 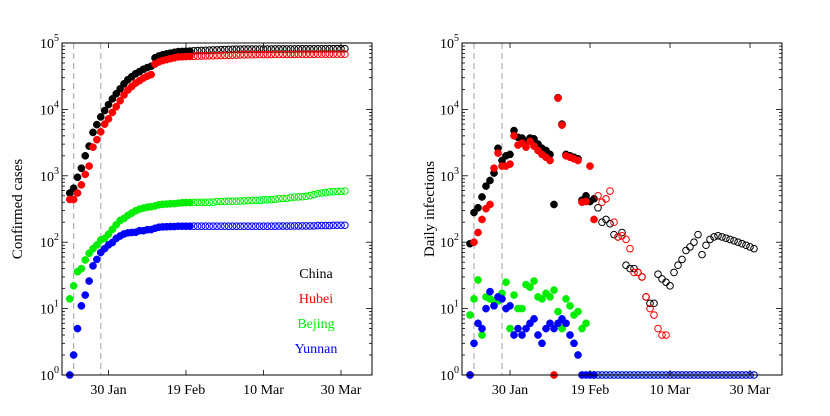 What do you see at coordinates (108, 390) in the screenshot?
I see `left-x-tick-label: 30 Jan` at bounding box center [108, 390].